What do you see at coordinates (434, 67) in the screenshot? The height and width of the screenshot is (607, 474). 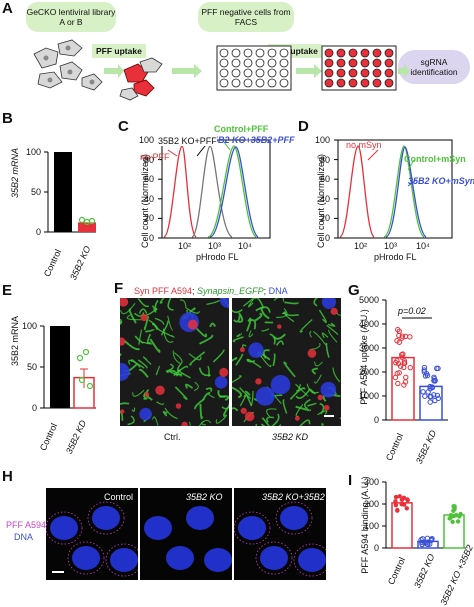 I see `sgrna-pill: sgRNA identification` at bounding box center [434, 67].